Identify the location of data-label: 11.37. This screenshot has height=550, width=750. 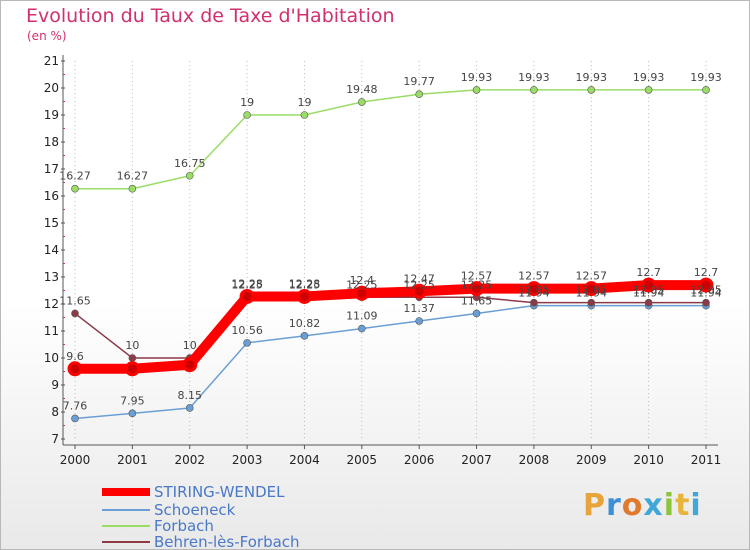
(419, 308).